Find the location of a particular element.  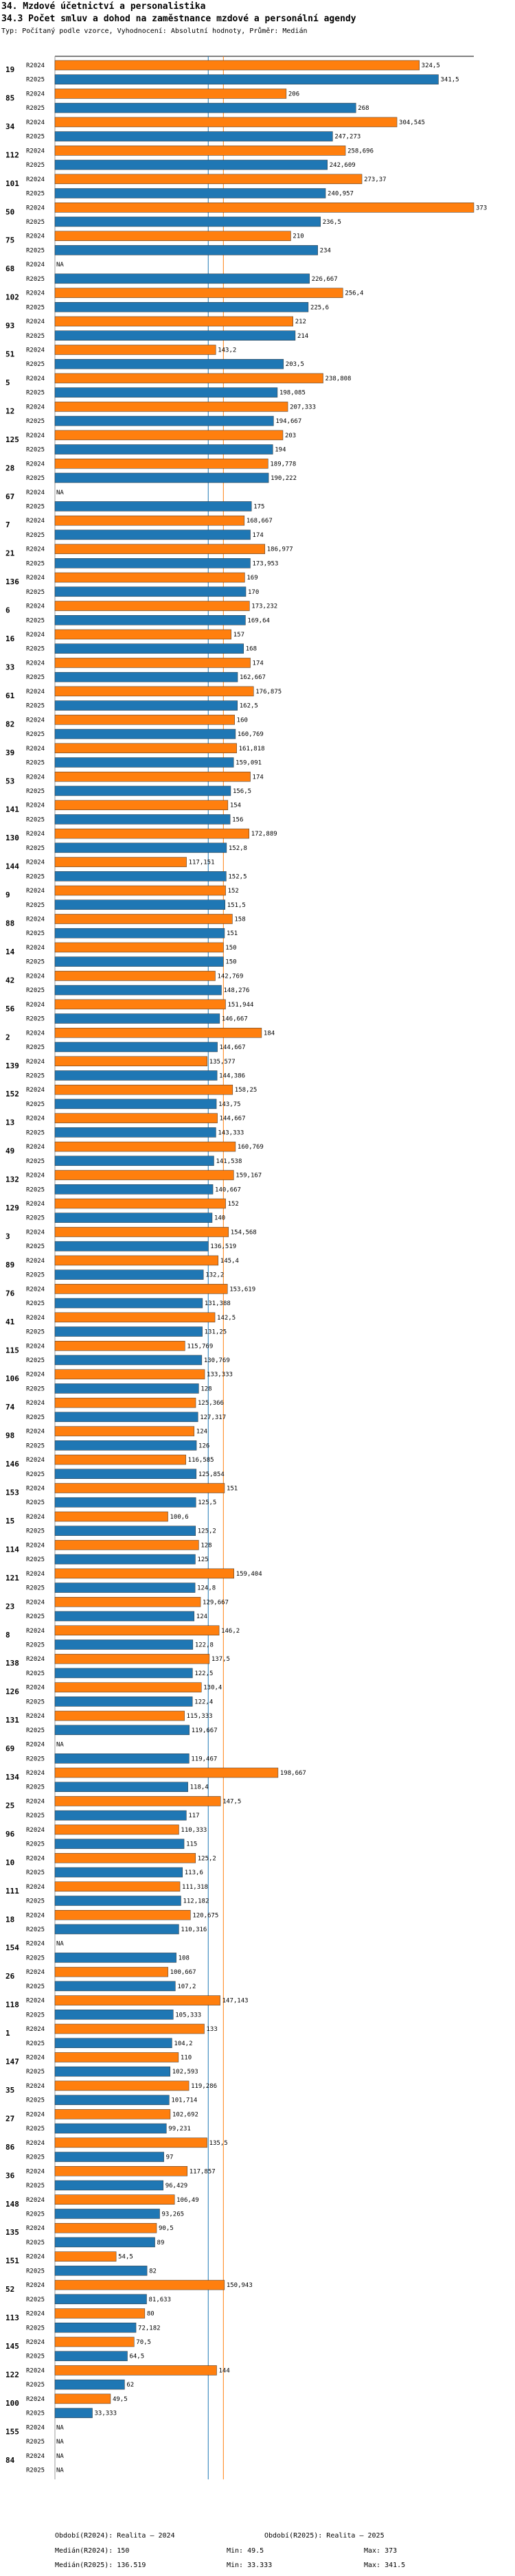

group-label: 76 is located at coordinates (10, 1293).